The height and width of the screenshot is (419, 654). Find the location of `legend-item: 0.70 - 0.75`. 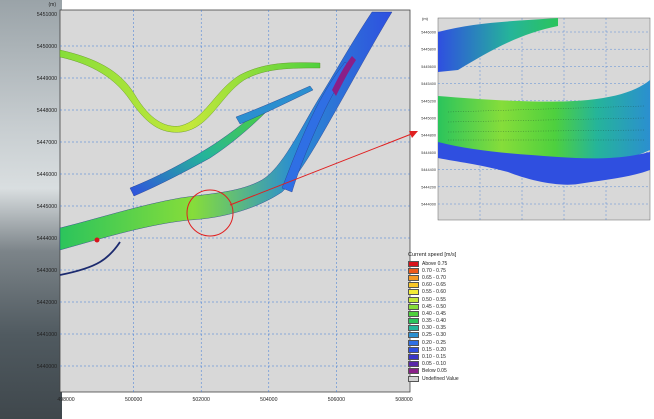

legend-item: 0.70 - 0.75 is located at coordinates (446, 270).